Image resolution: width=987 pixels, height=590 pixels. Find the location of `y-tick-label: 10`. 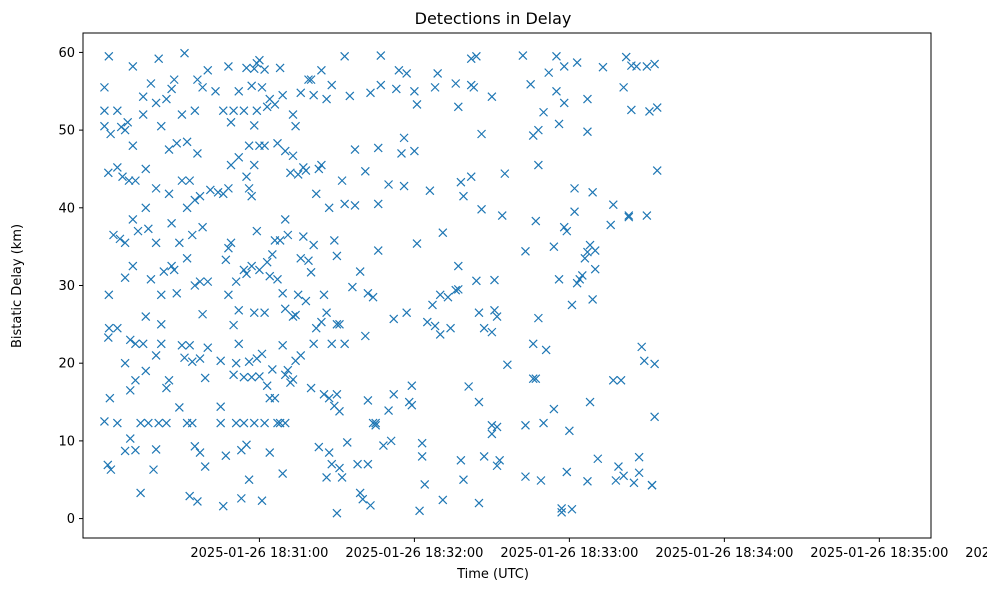

y-tick-label: 10 is located at coordinates (66, 441).